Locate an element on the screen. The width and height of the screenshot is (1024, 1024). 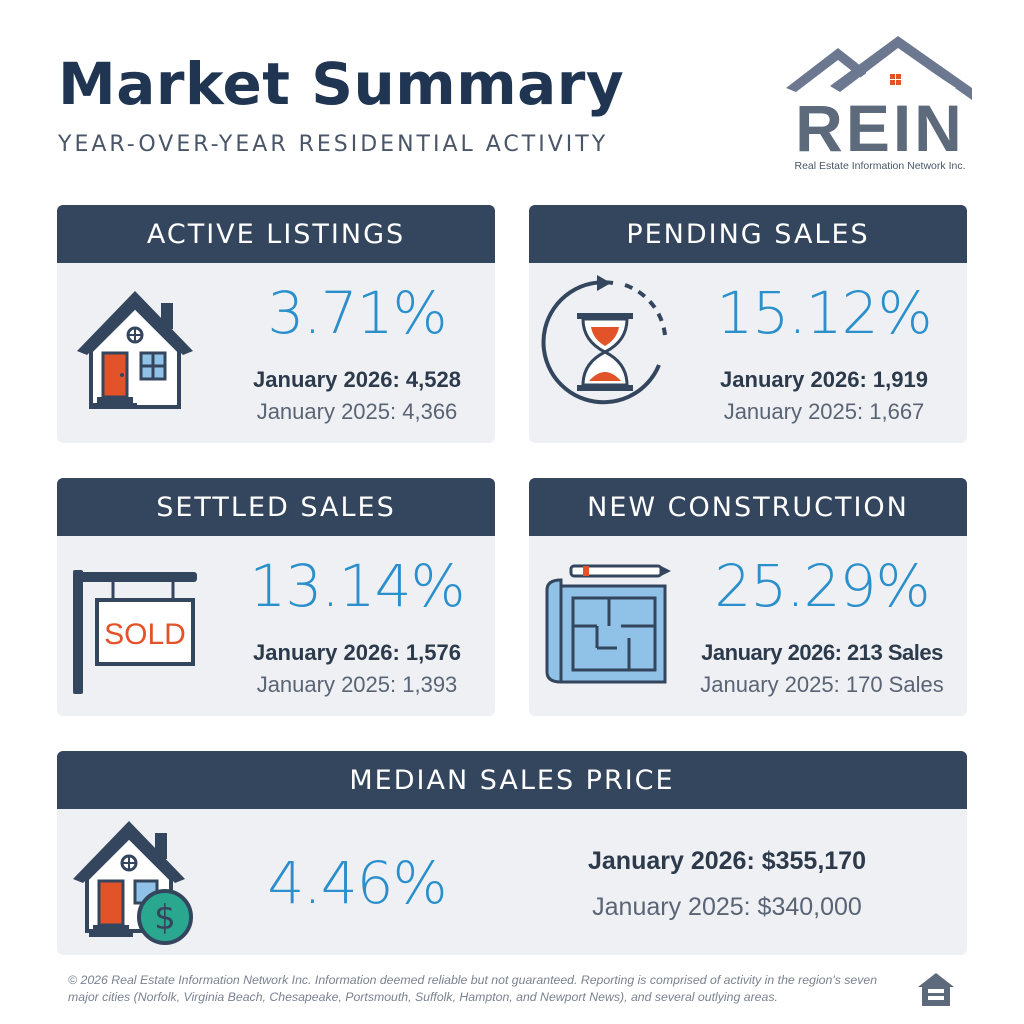
rein-logo-roof-icon is located at coordinates (879, 68).